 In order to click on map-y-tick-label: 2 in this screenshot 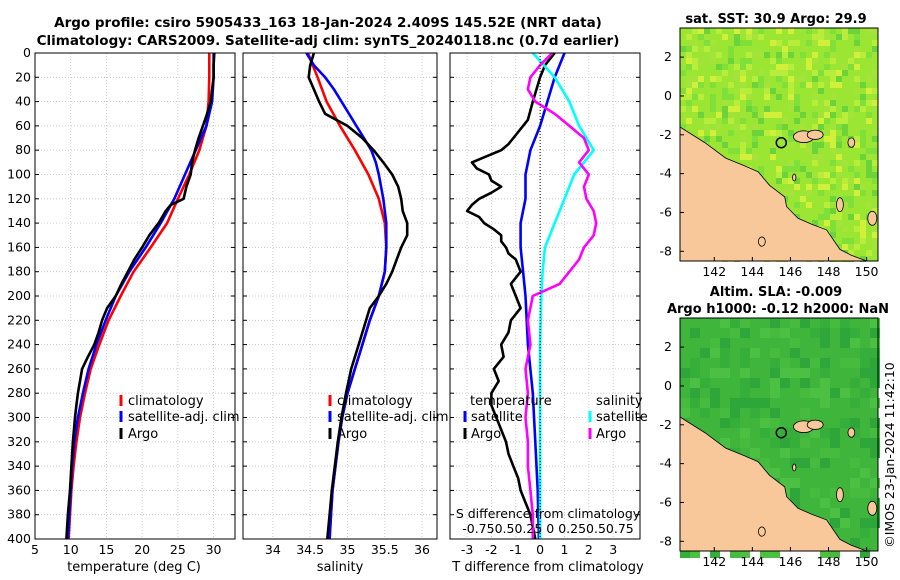, I will do `click(668, 56)`.